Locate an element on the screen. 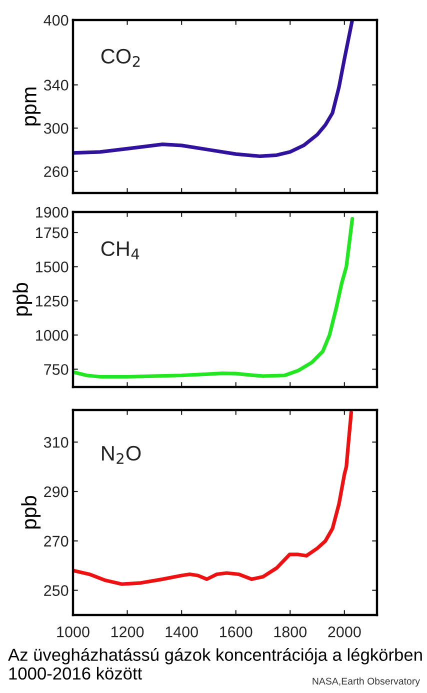 The width and height of the screenshot is (427, 693). y-tick-label: 300 is located at coordinates (56, 128).